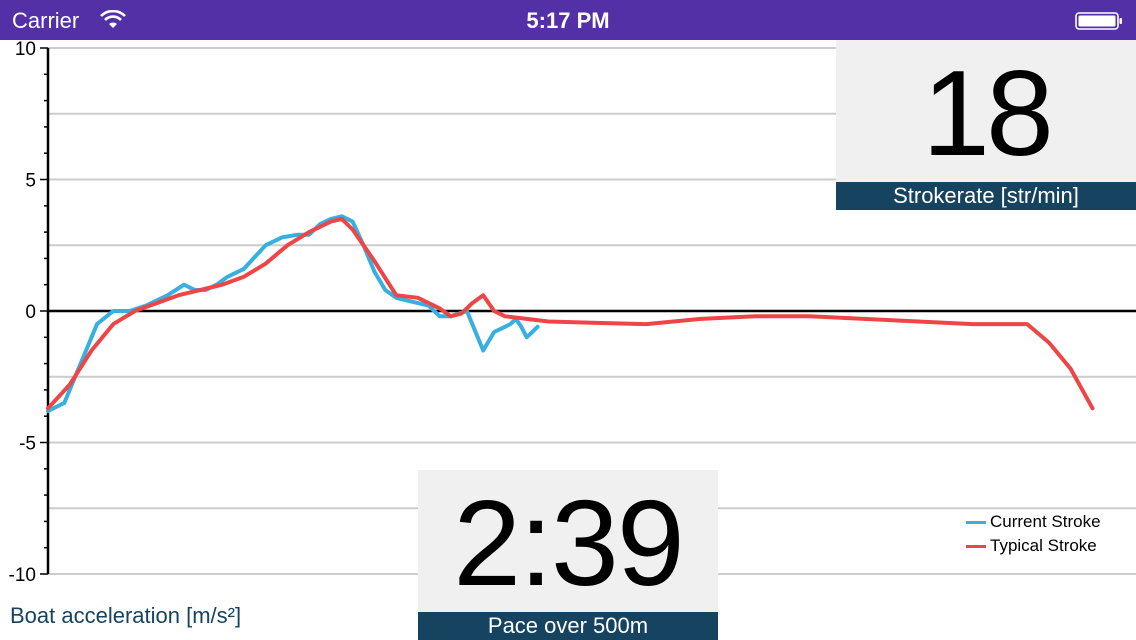 This screenshot has height=640, width=1136. What do you see at coordinates (976, 522) in the screenshot?
I see `legend-swatch-current` at bounding box center [976, 522].